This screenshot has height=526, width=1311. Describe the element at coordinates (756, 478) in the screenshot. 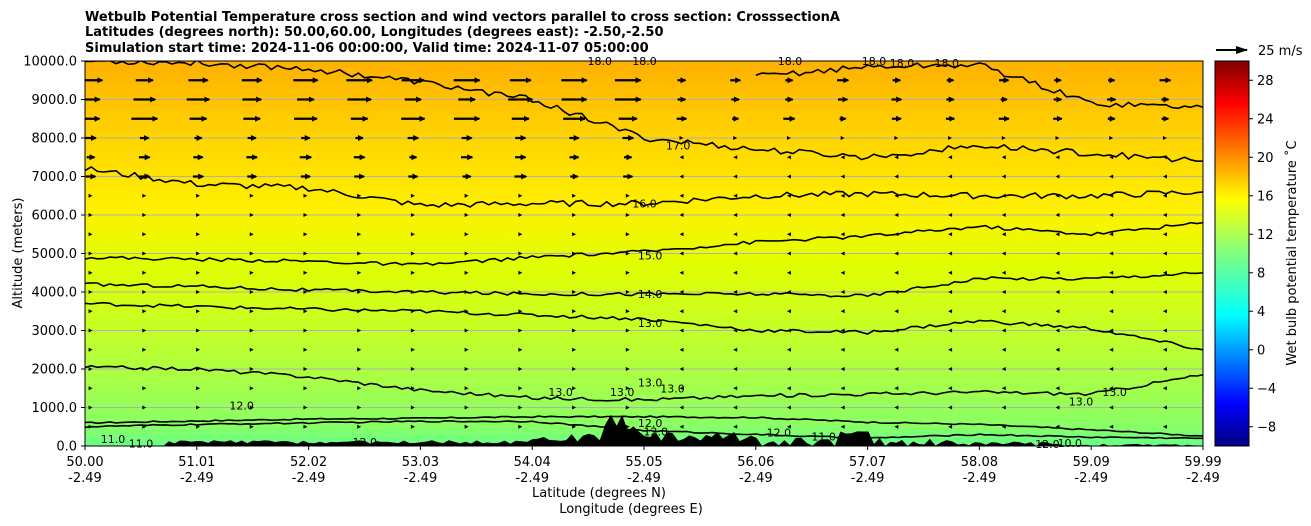

I see `x-tick-label-lon: -2.49` at that location.